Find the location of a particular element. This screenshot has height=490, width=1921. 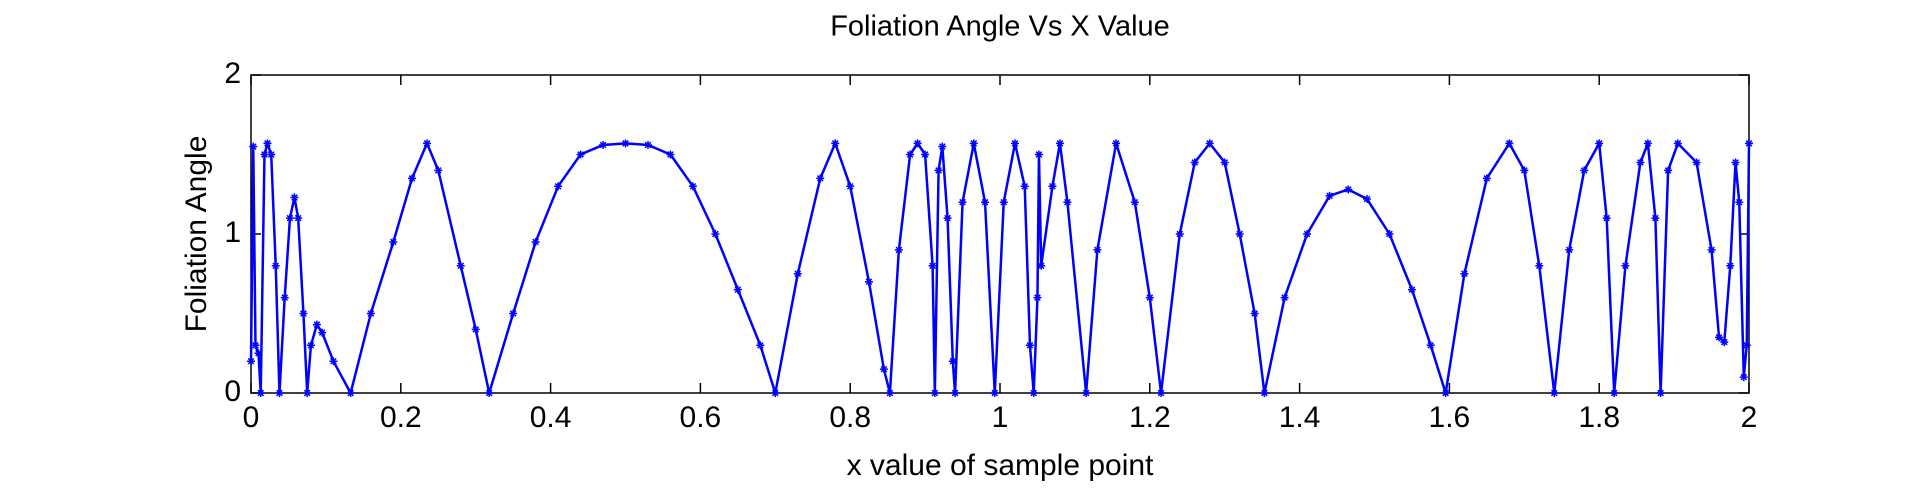

x-tick-label: 0.2 is located at coordinates (401, 417).